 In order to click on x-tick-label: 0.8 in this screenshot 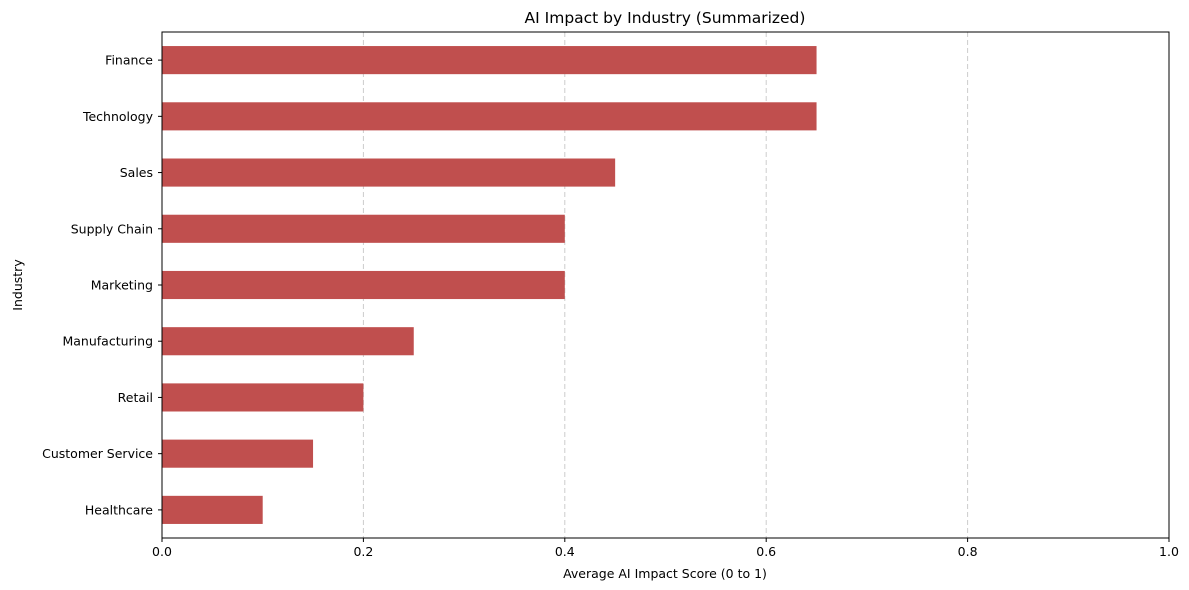, I will do `click(968, 551)`.